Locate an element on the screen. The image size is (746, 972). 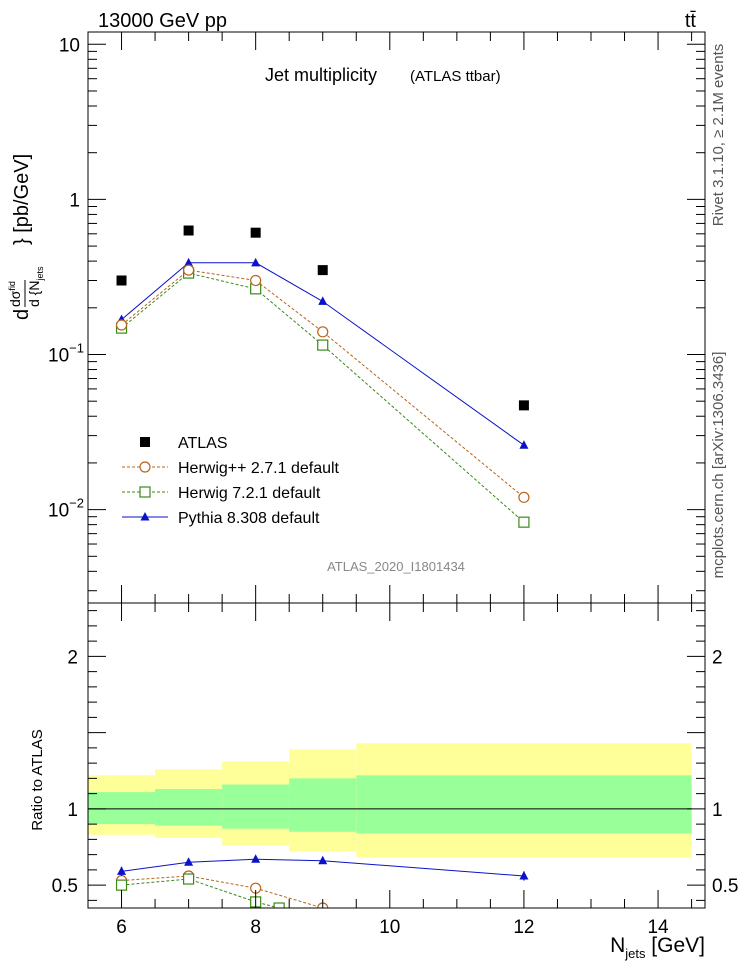
main-chart-subtitle: (ATLAS ttbar) is located at coordinates (455, 76).